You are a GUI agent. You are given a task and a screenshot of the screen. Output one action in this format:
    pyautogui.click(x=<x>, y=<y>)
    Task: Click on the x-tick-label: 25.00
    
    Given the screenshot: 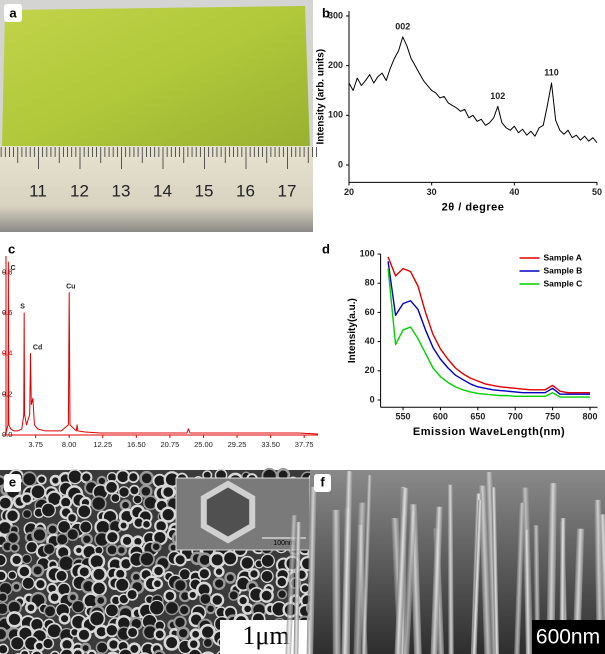 What is the action you would take?
    pyautogui.click(x=203, y=444)
    